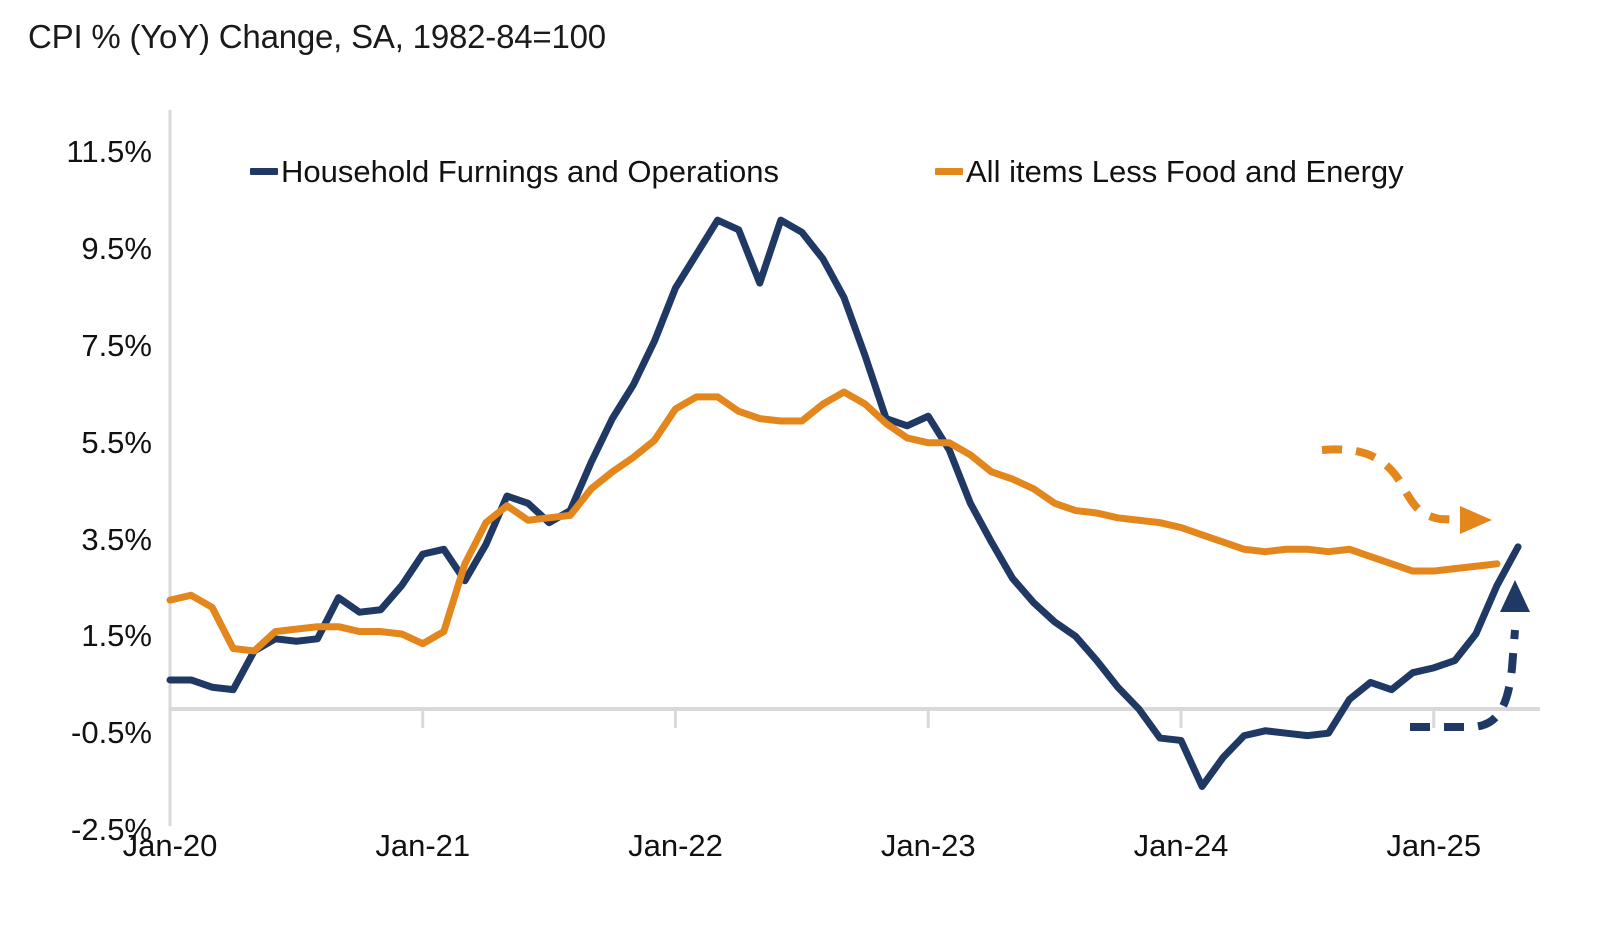 This screenshot has height=941, width=1600. What do you see at coordinates (170, 845) in the screenshot?
I see `x-axis-tick-label: Jan-20` at bounding box center [170, 845].